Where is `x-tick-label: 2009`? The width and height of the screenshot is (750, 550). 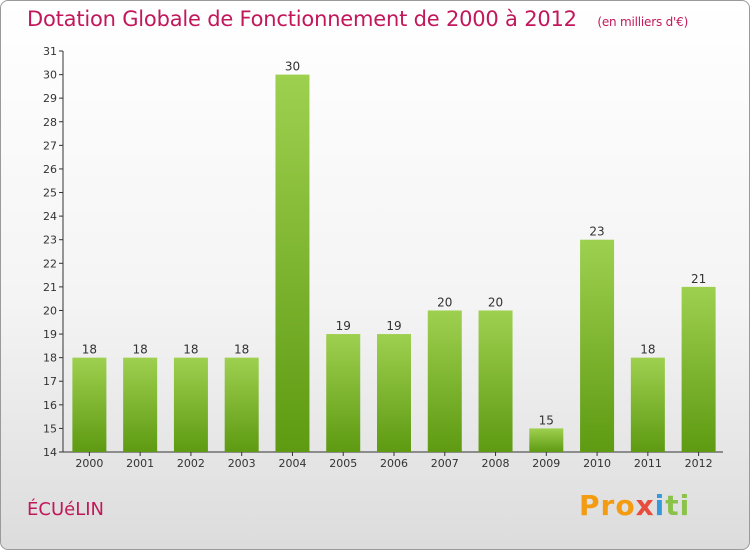 x-tick-label: 2009 is located at coordinates (546, 463).